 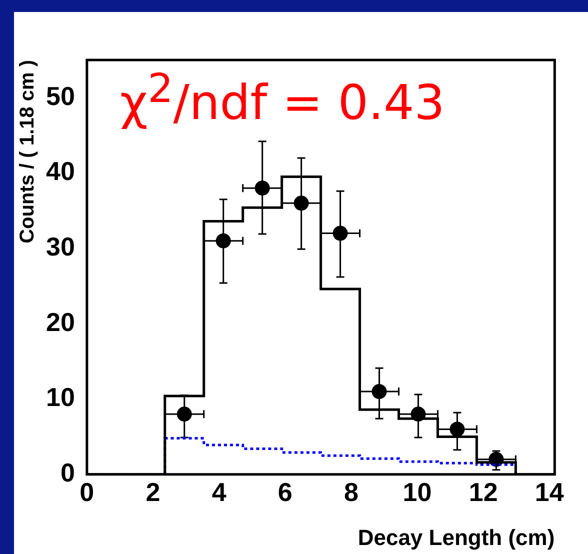 What do you see at coordinates (60, 95) in the screenshot?
I see `y-tick-label: 50` at bounding box center [60, 95].